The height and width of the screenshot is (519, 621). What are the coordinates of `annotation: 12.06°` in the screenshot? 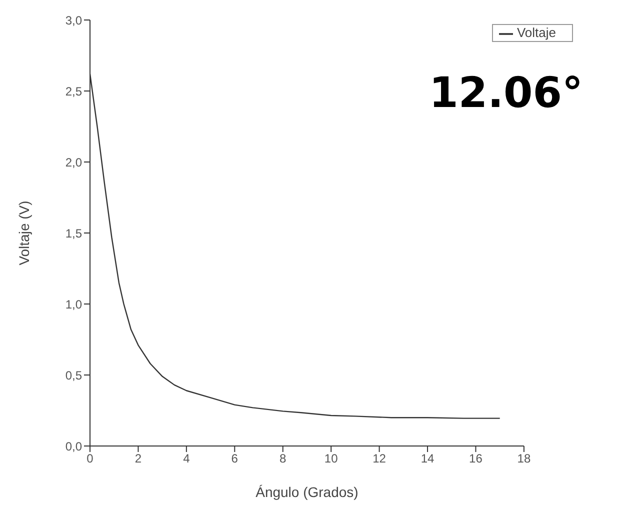 It's located at (506, 92).